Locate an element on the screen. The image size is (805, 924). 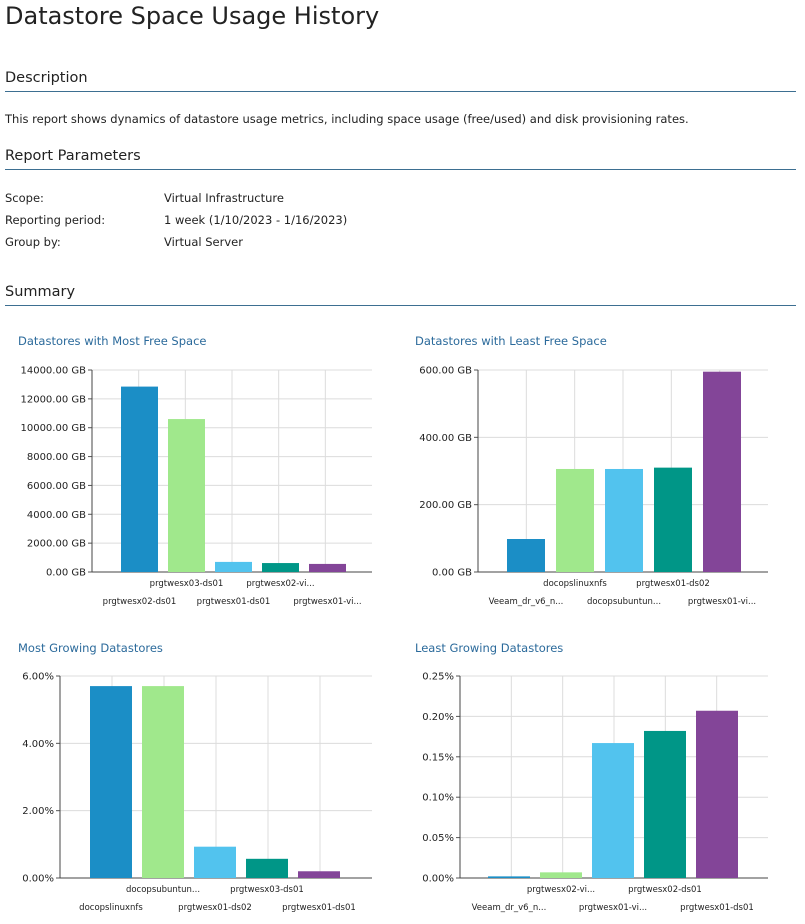
chart-title-most-free-space: Datastores with Most Free Space is located at coordinates (112, 341).